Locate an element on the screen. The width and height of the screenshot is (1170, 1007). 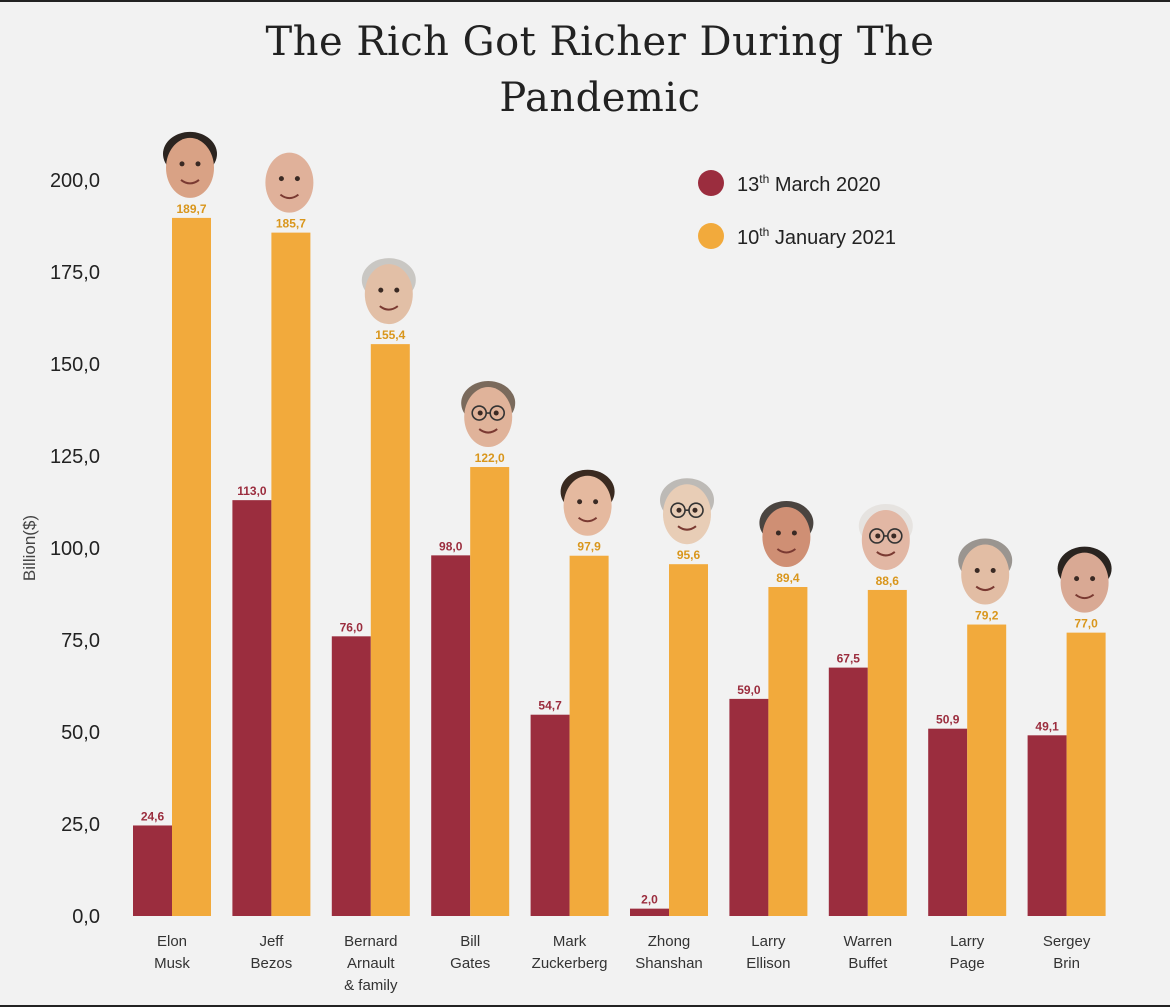
y-tick-label: 125,0 is located at coordinates (75, 457).